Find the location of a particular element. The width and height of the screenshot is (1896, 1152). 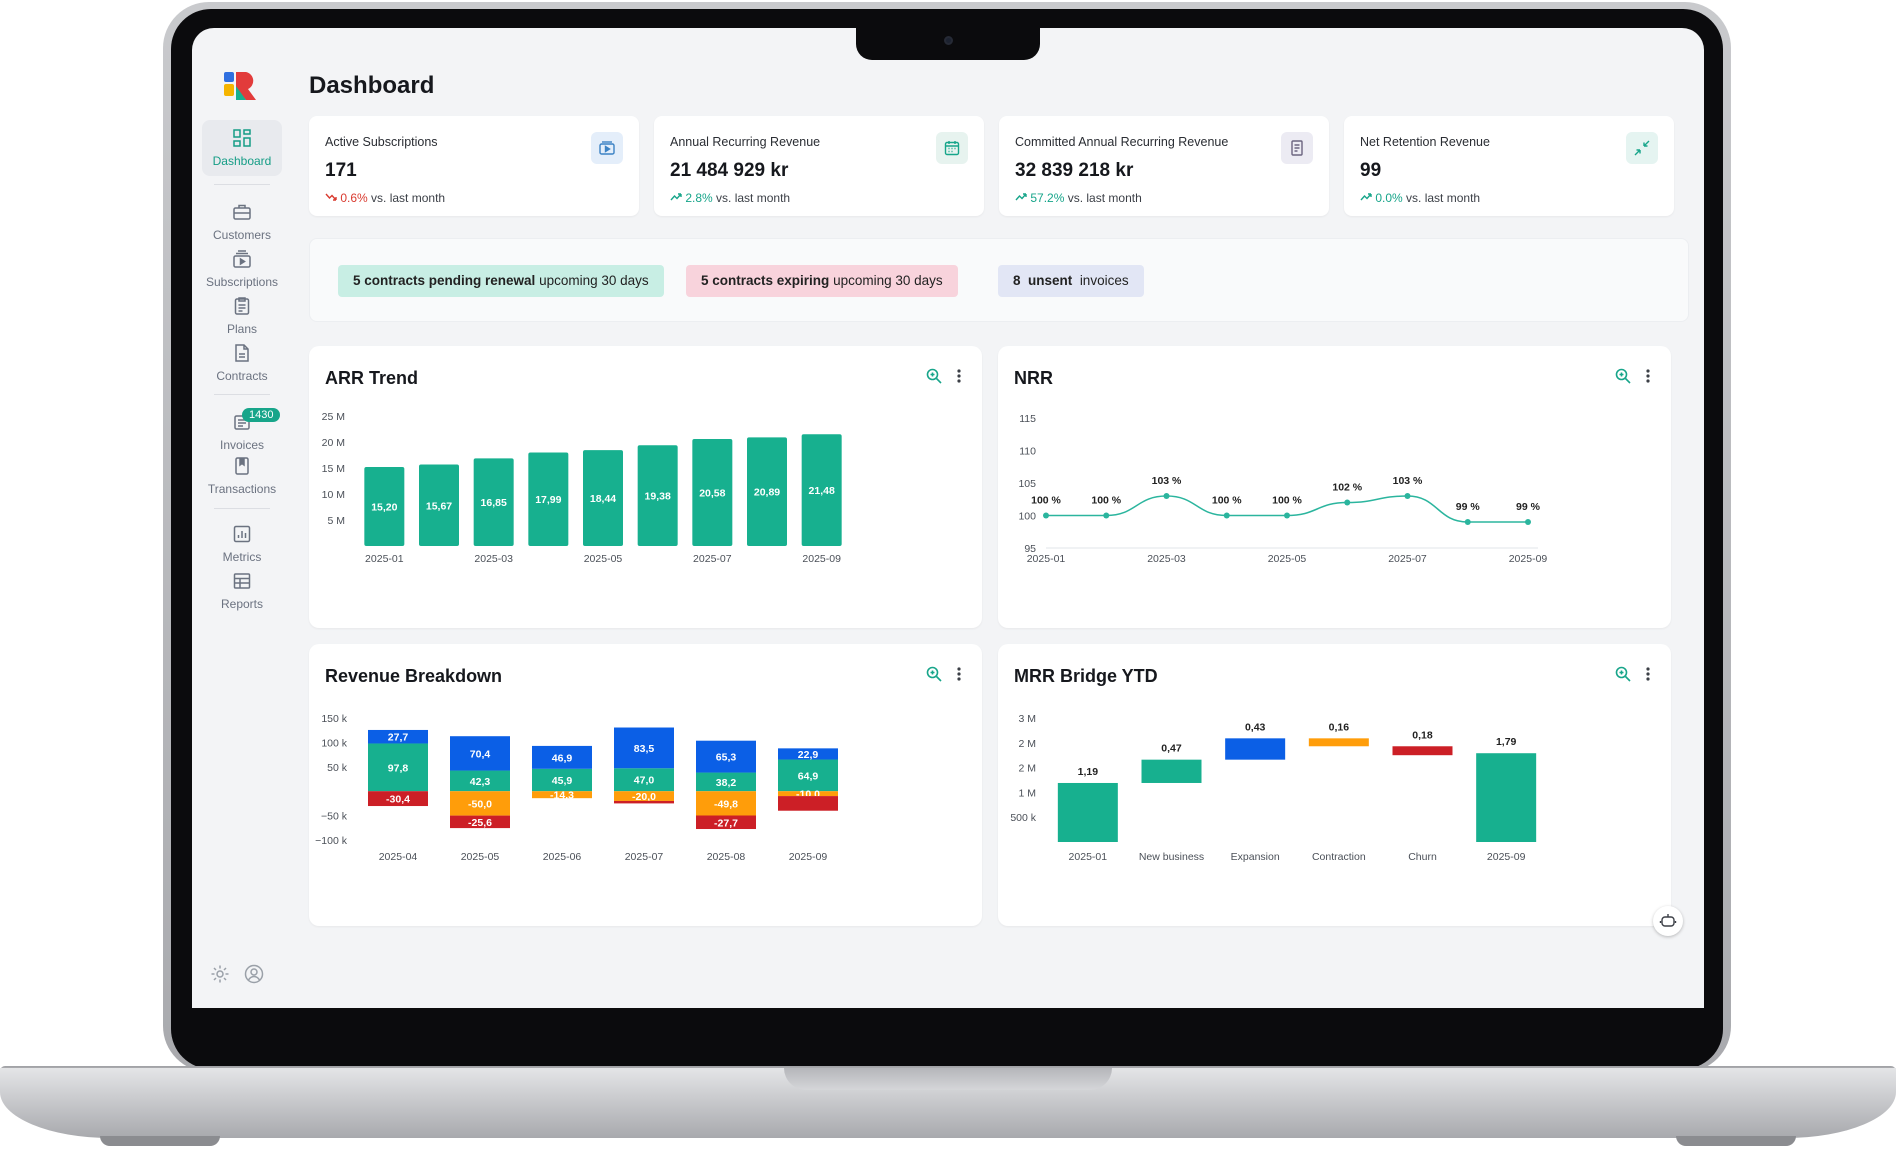

sidebar-item-dashboard: Dashboard is located at coordinates (242, 148).